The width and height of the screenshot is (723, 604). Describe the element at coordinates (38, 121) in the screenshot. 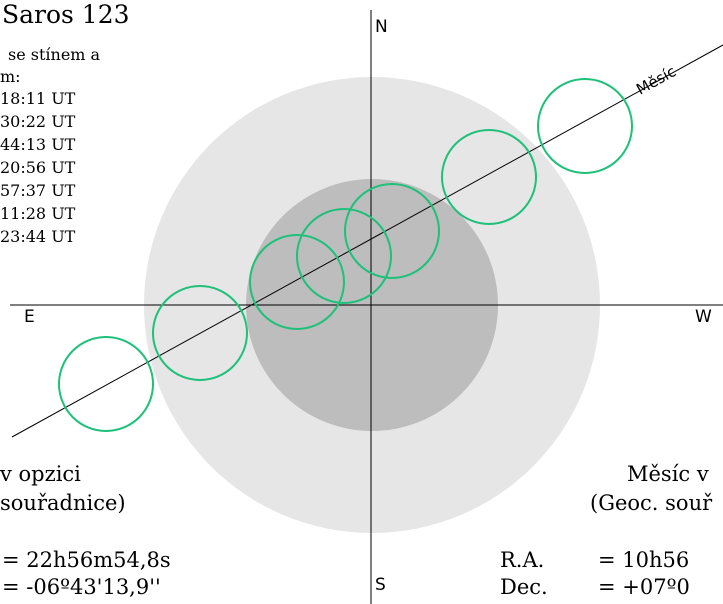

I see `contact-time: 30:22 UT` at that location.